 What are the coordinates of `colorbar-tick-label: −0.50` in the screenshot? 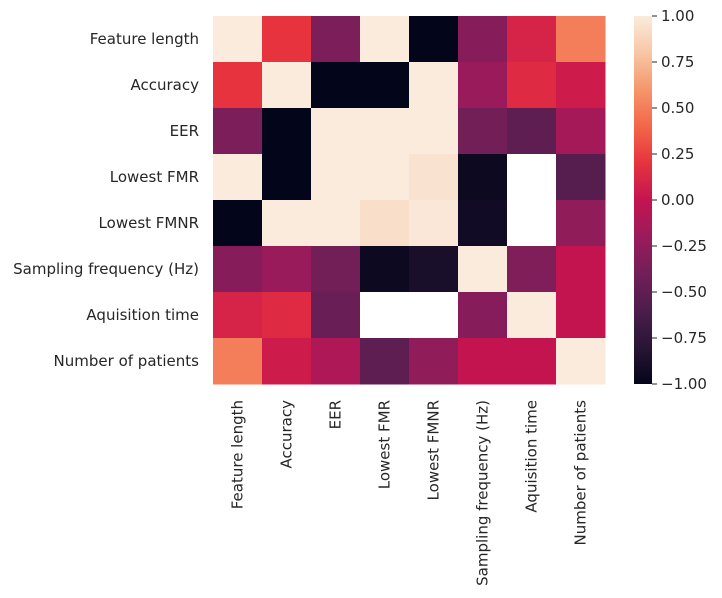 It's located at (684, 292).